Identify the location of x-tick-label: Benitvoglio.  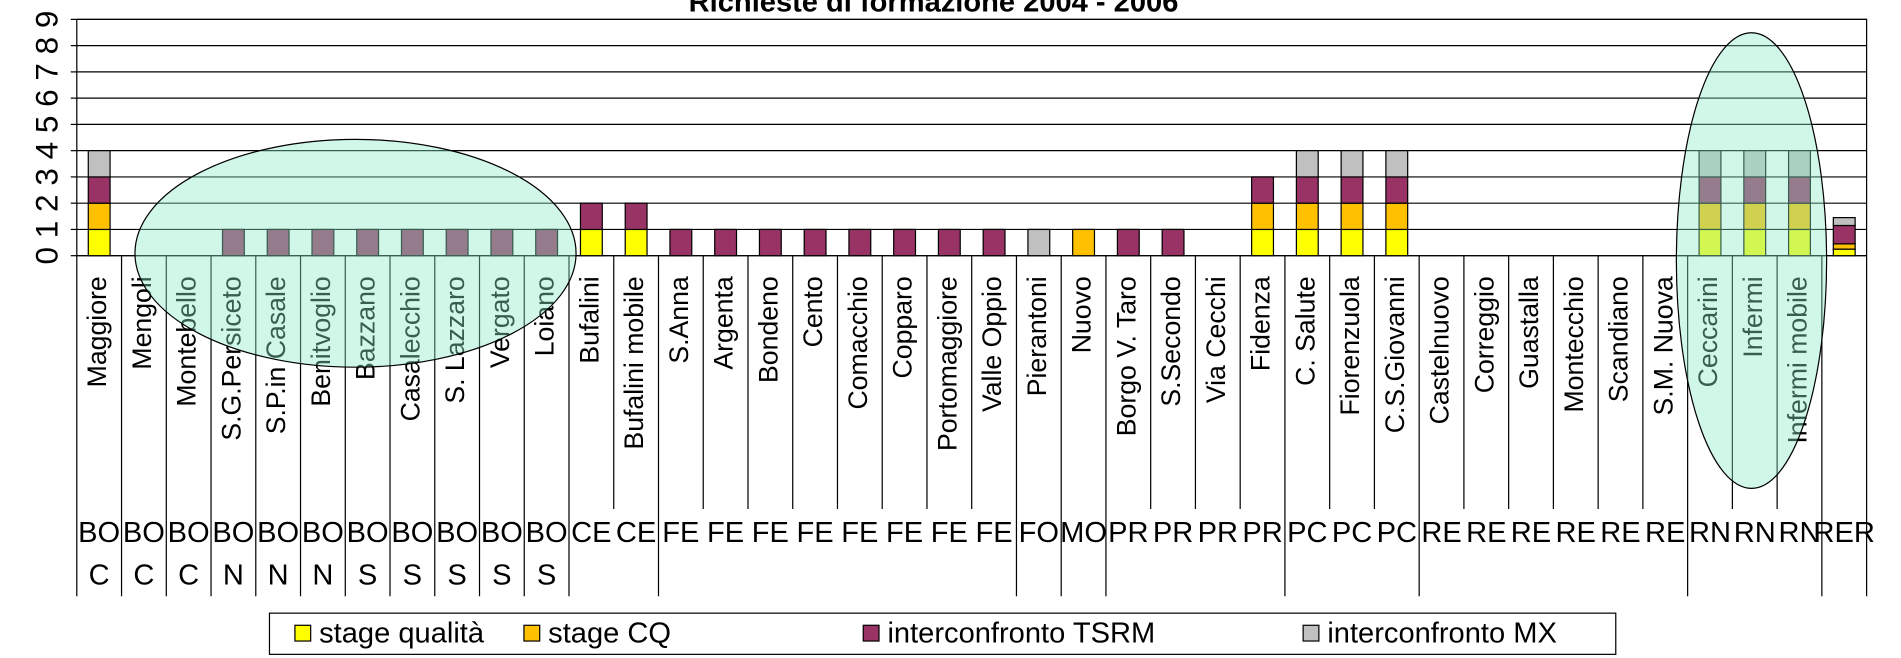
(321, 341).